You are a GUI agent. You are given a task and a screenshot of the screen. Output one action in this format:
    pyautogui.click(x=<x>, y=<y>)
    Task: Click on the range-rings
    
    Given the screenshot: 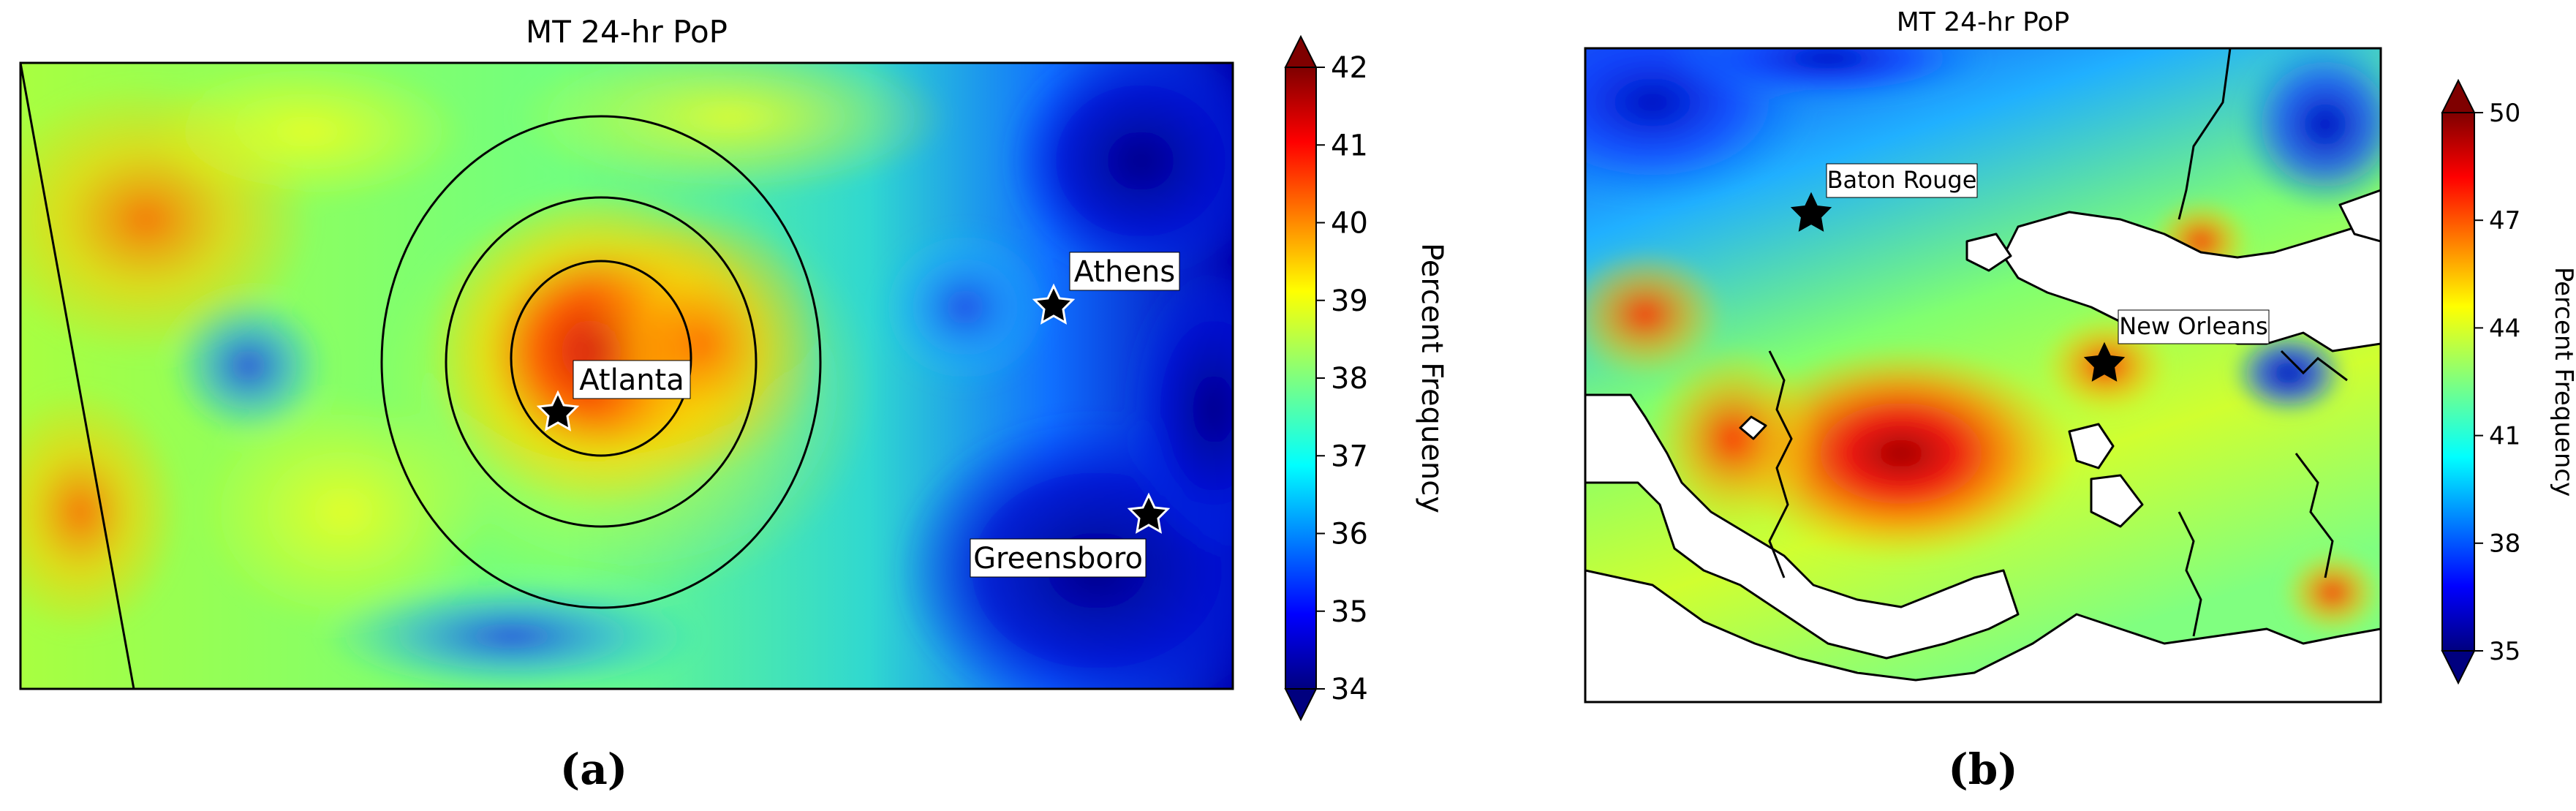 What is the action you would take?
    pyautogui.click(x=601, y=362)
    